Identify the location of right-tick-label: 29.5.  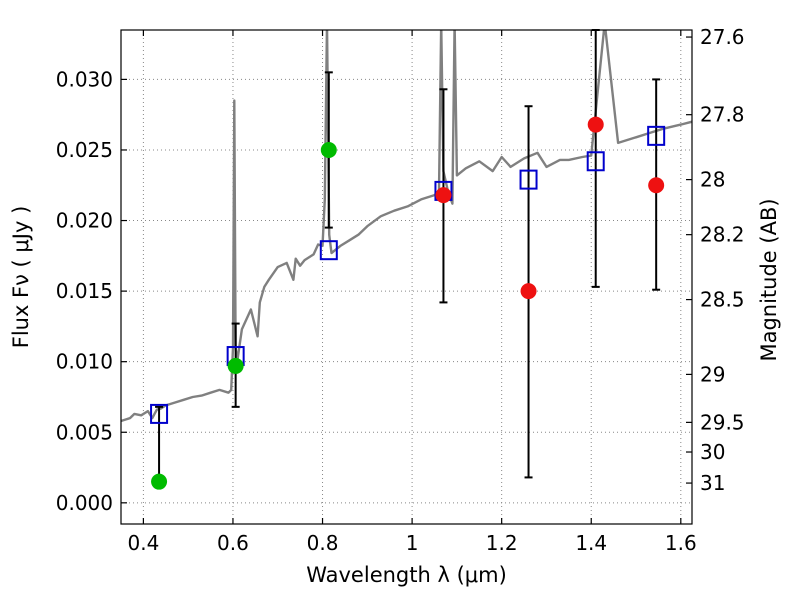
(722, 422).